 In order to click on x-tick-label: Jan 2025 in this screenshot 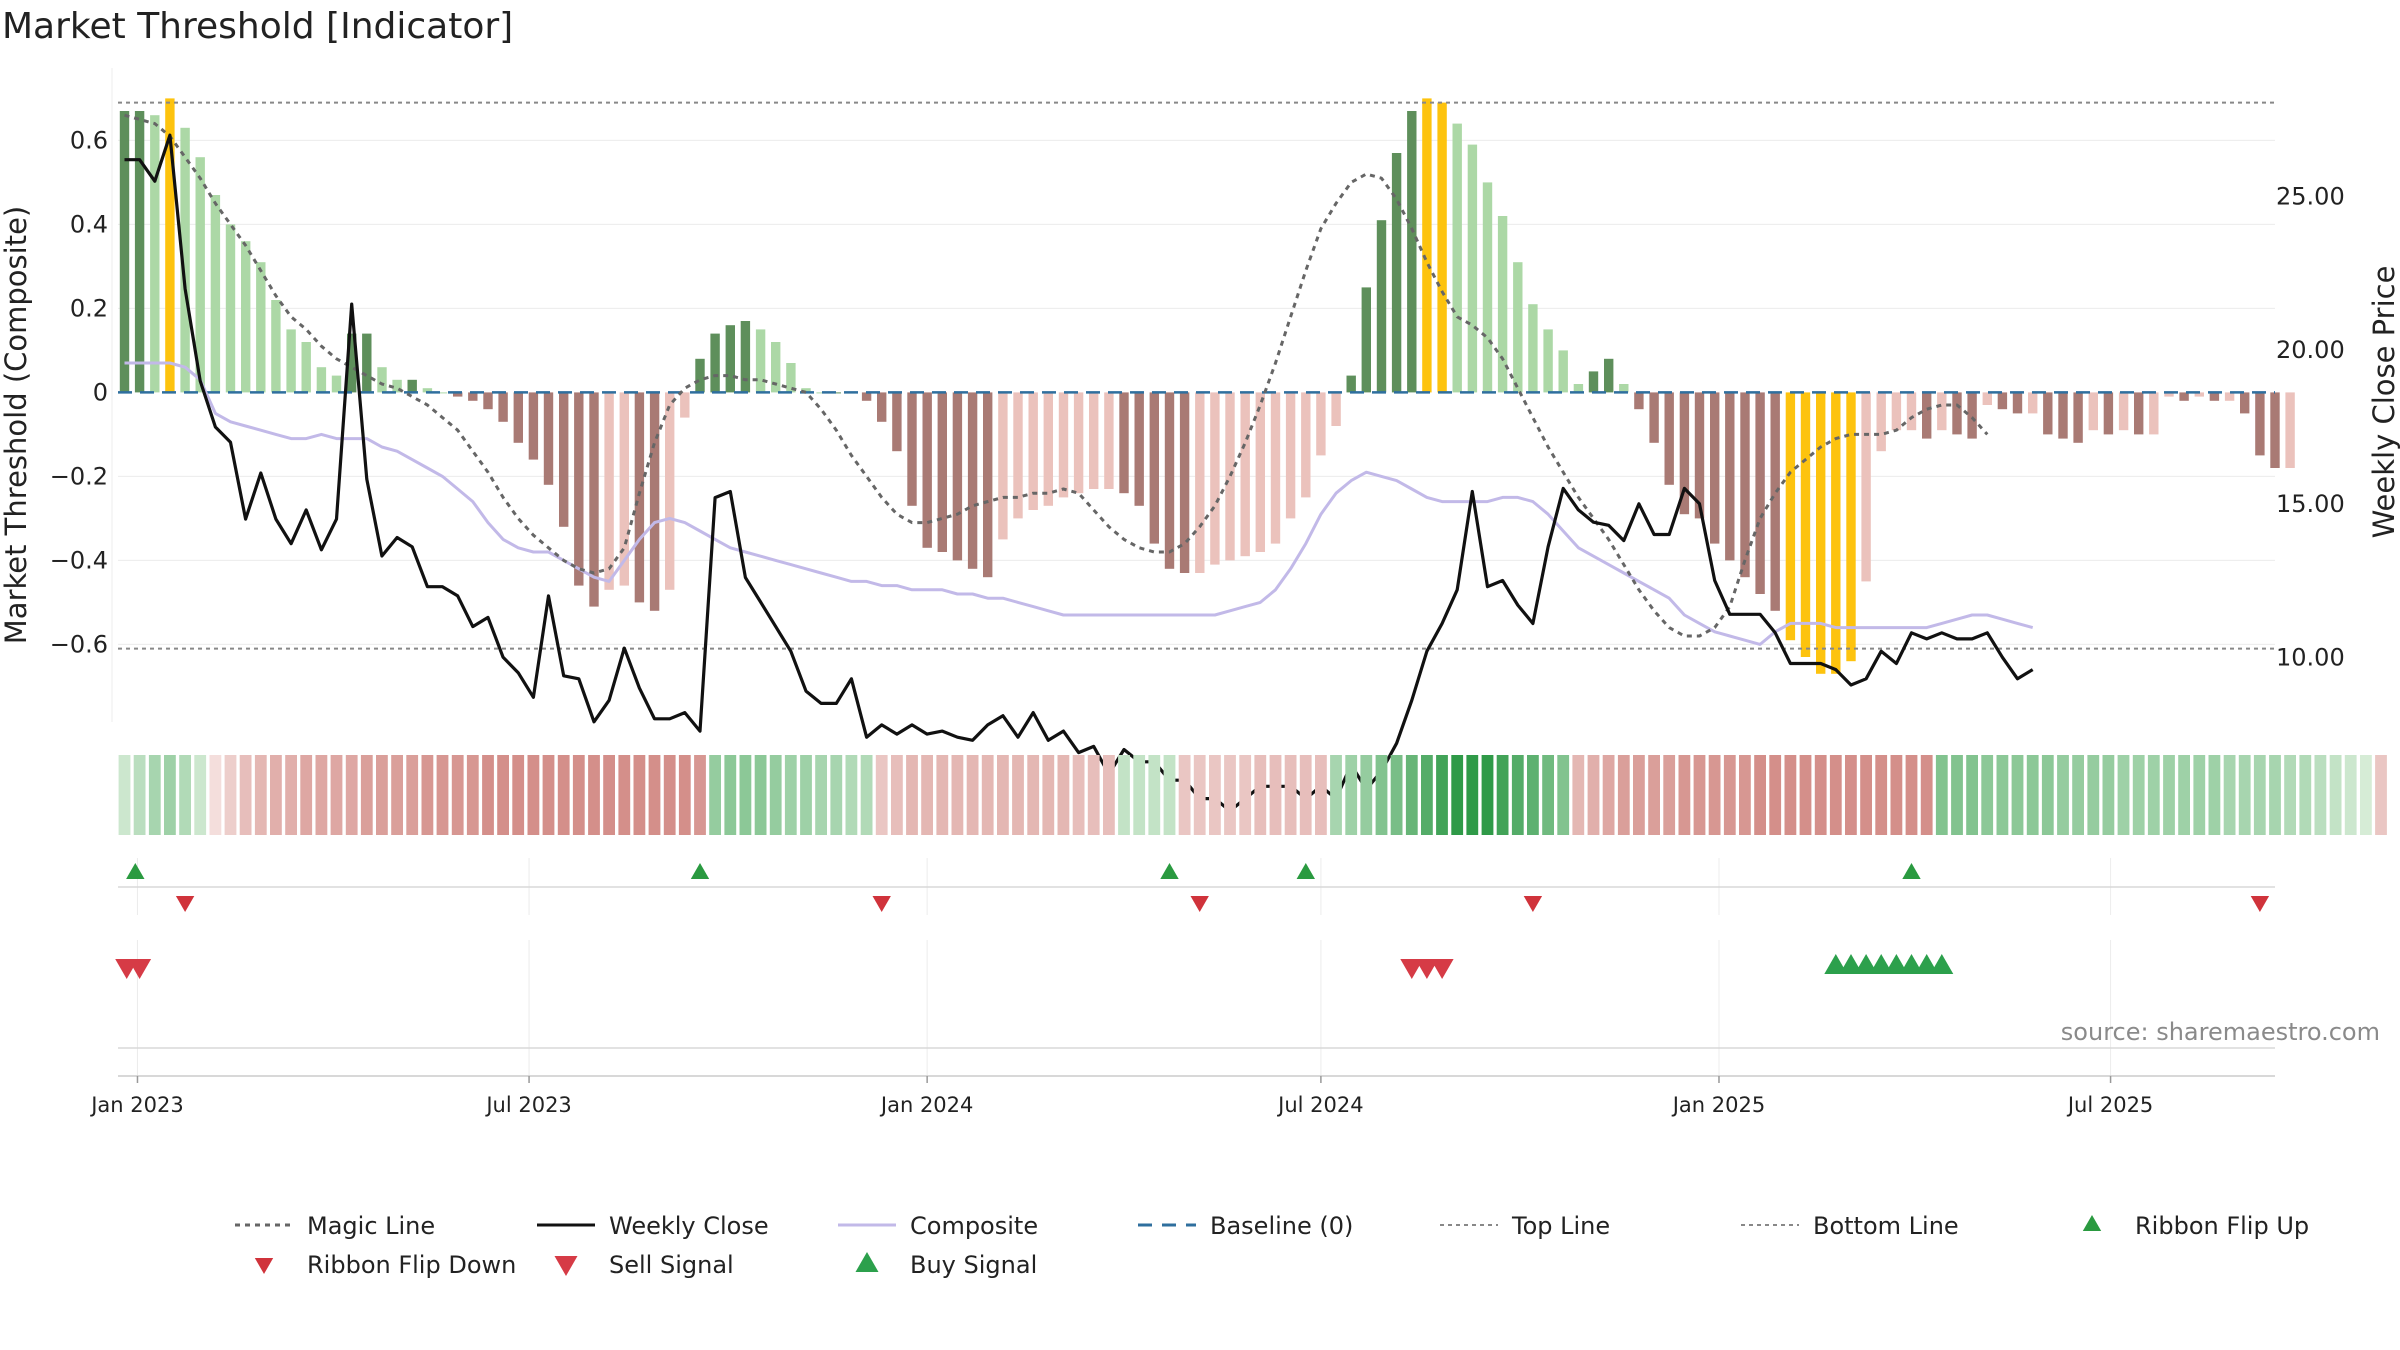, I will do `click(1718, 1105)`.